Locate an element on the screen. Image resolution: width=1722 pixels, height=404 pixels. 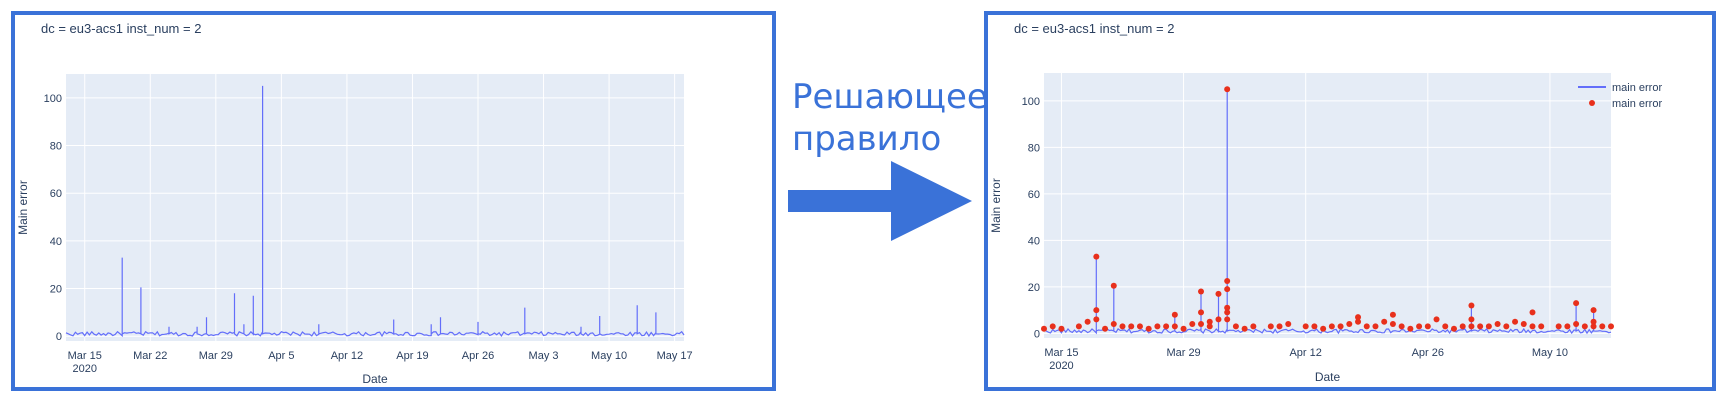
chart-title: dc = eu3-acs1 inst_num = 2 is located at coordinates (1094, 28).